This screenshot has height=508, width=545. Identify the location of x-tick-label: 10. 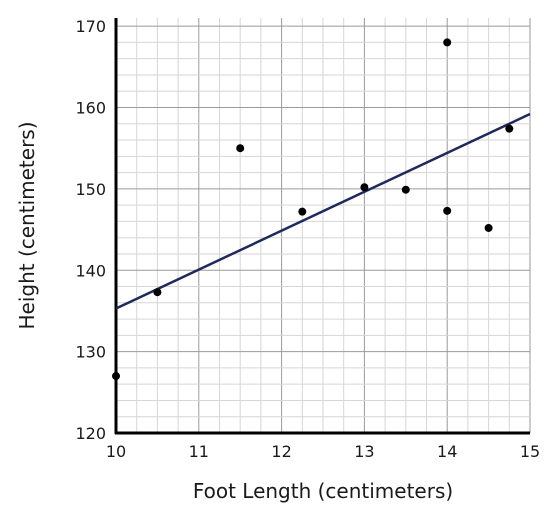
(116, 451).